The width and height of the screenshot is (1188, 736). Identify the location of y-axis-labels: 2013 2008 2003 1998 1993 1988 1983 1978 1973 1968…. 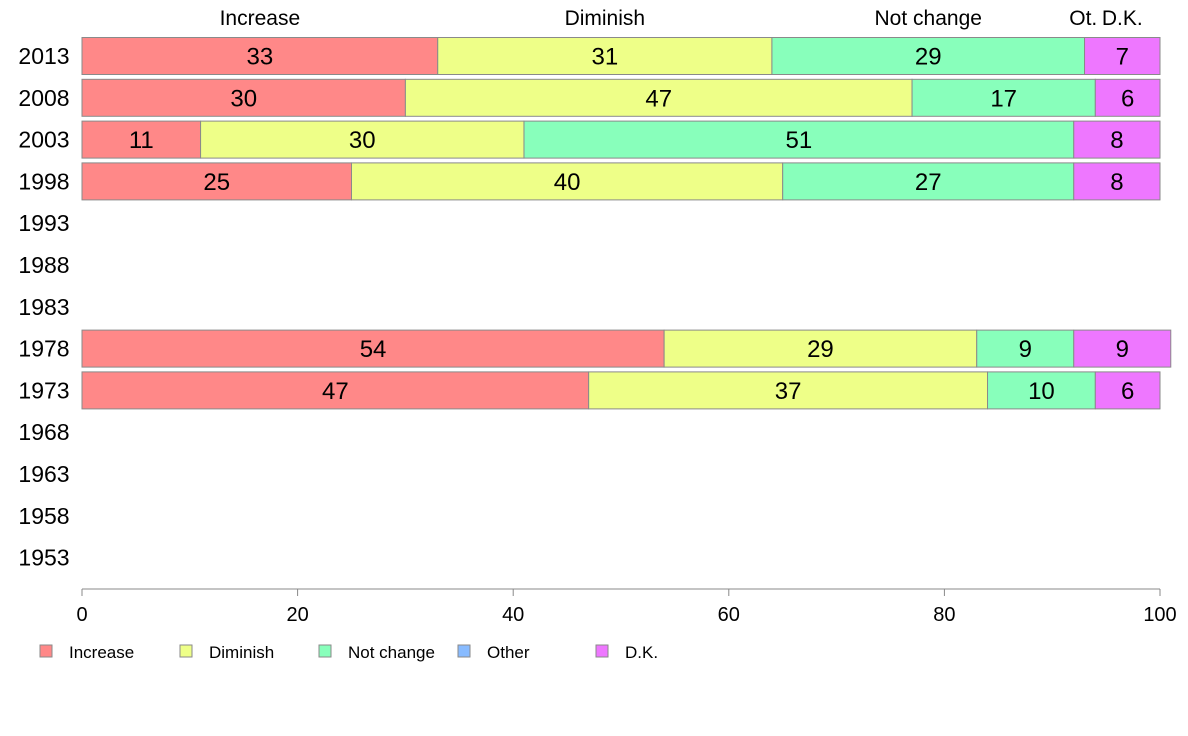
(43, 307).